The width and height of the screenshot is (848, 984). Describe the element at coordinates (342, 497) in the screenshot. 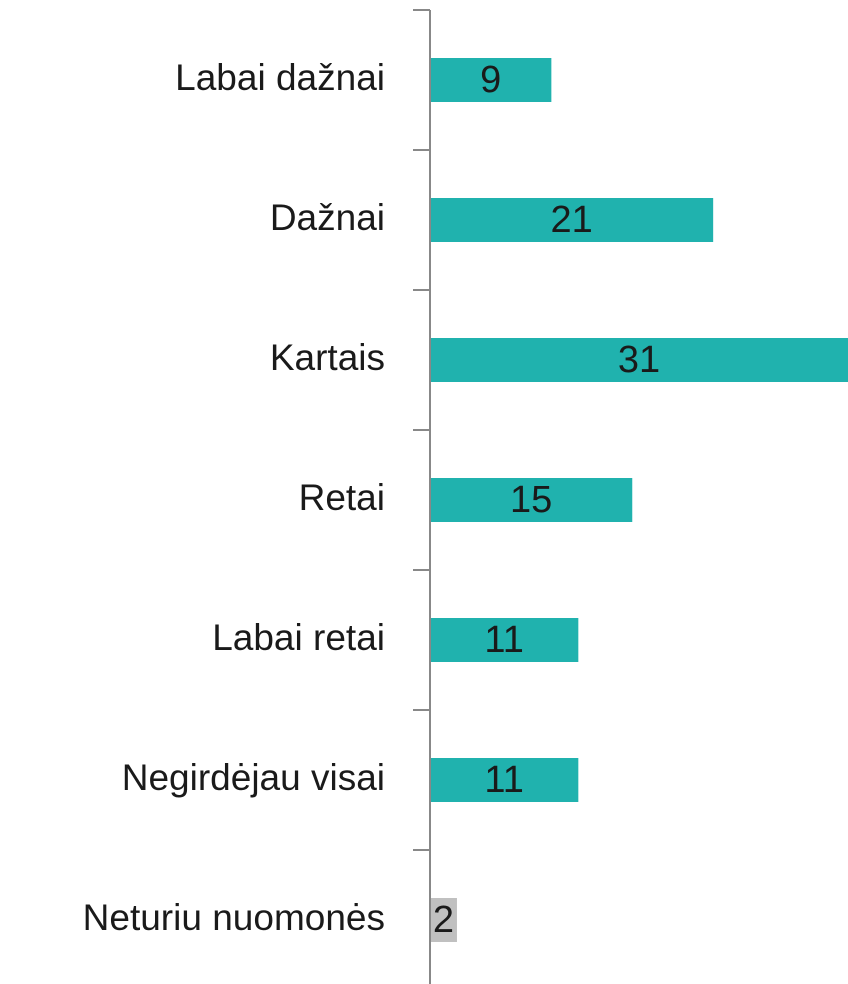

I see `y-tick-label: Retai` at that location.